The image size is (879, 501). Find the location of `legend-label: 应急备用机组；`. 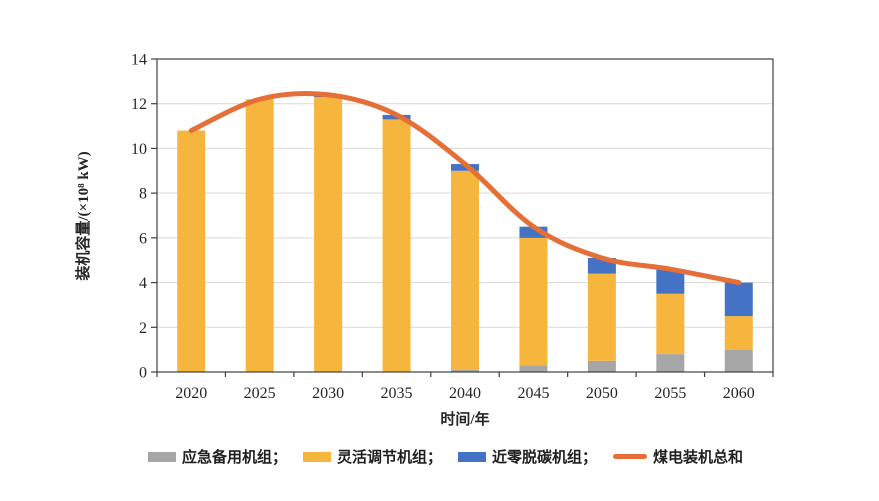

legend-label: 应急备用机组； is located at coordinates (235, 458).